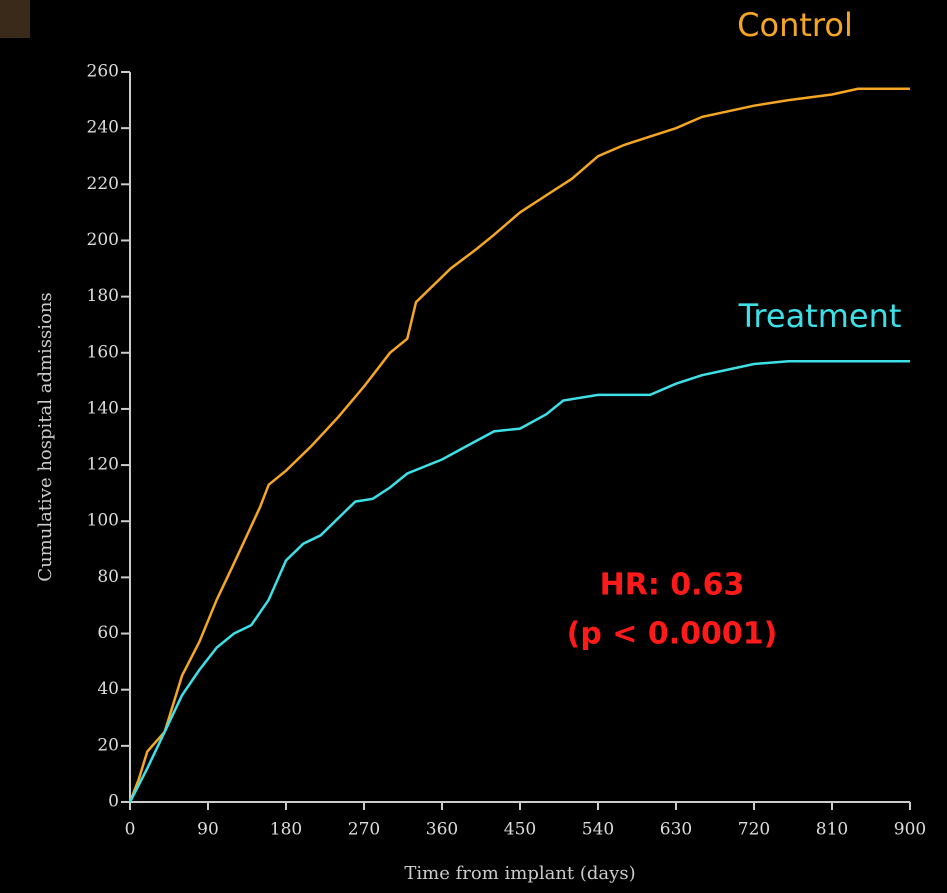 This screenshot has width=947, height=893. I want to click on x-tick-label: 540, so click(598, 830).